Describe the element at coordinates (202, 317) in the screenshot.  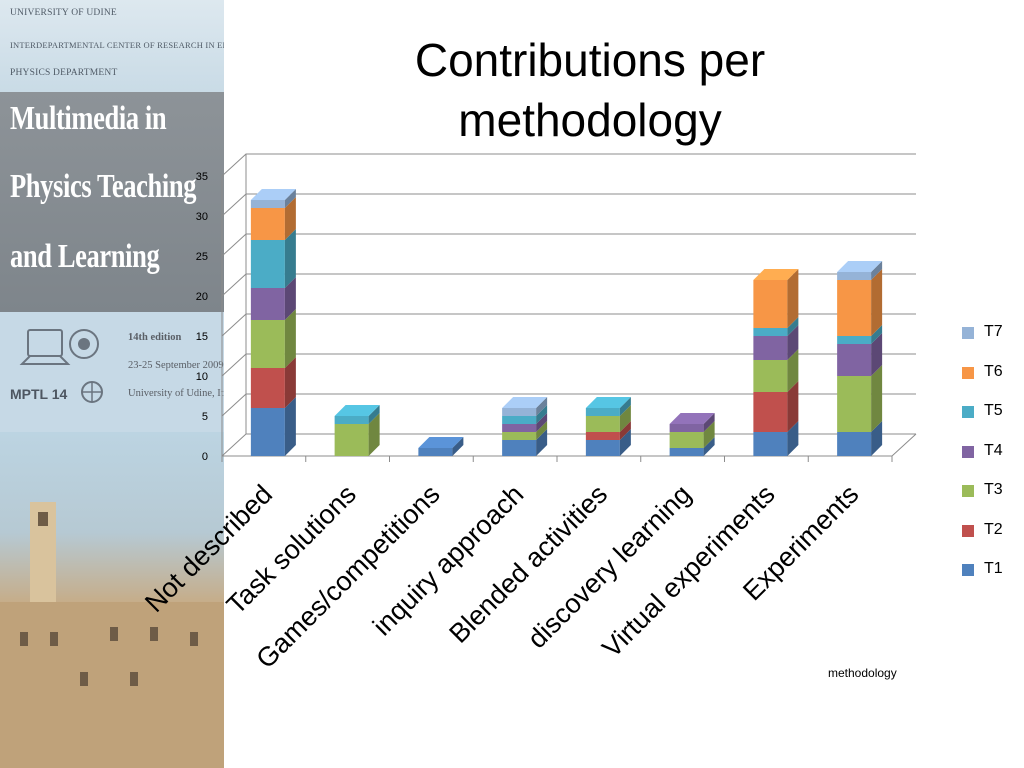
I see `y-axis-ticks: 0 5 10 15 20 25 30 35` at that location.